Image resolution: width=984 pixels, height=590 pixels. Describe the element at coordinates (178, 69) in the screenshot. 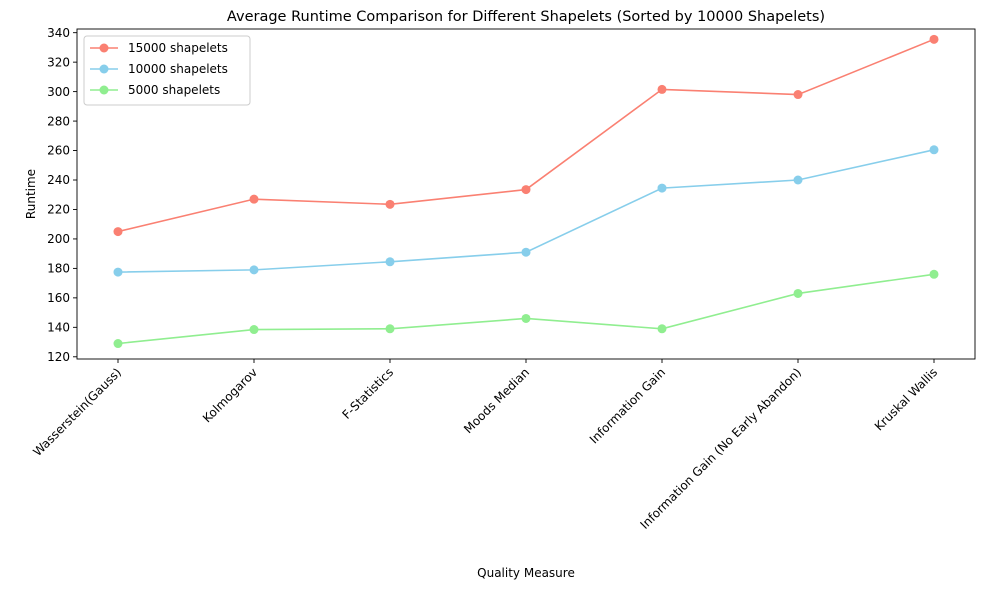

I see `legend-label: 10000 shapelets` at that location.